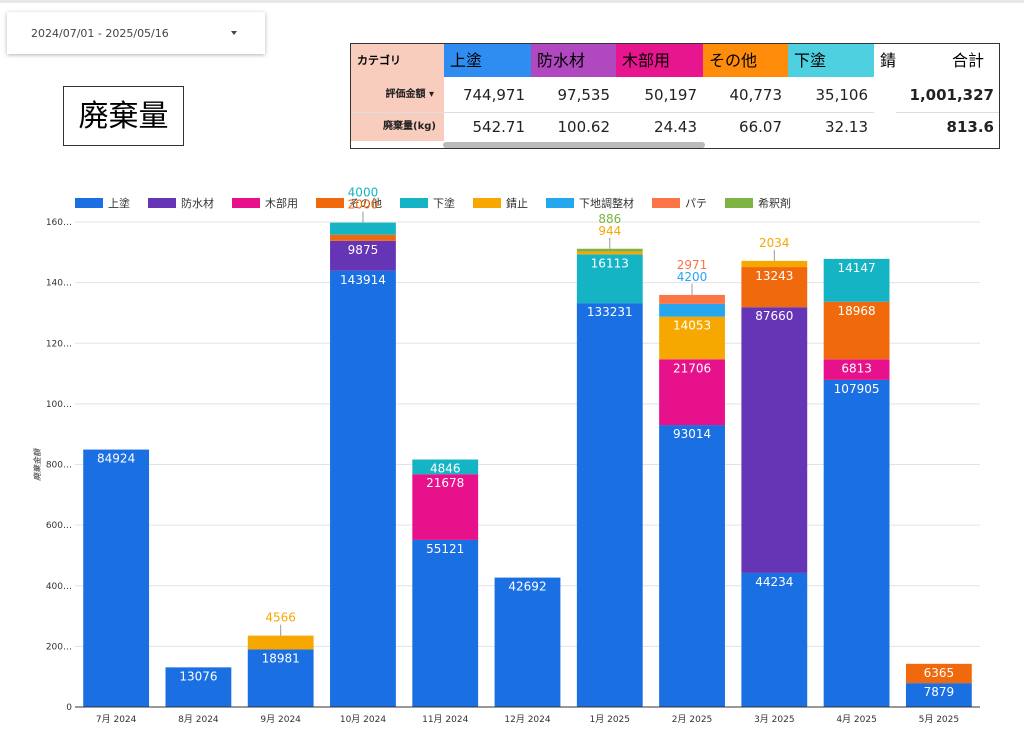 The width and height of the screenshot is (1024, 744). I want to click on data-label: 14053, so click(692, 326).